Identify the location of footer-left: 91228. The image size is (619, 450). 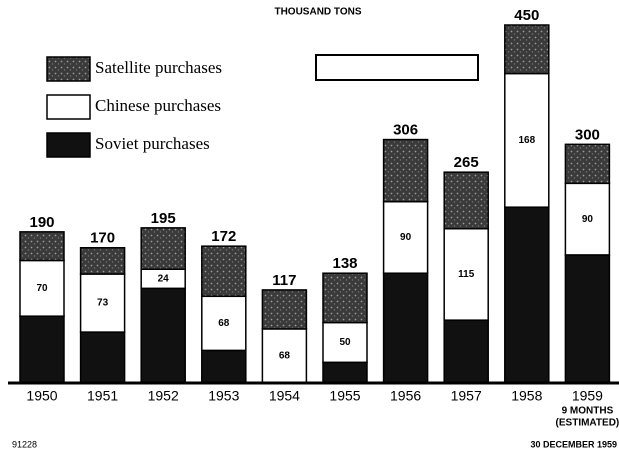
(24, 444).